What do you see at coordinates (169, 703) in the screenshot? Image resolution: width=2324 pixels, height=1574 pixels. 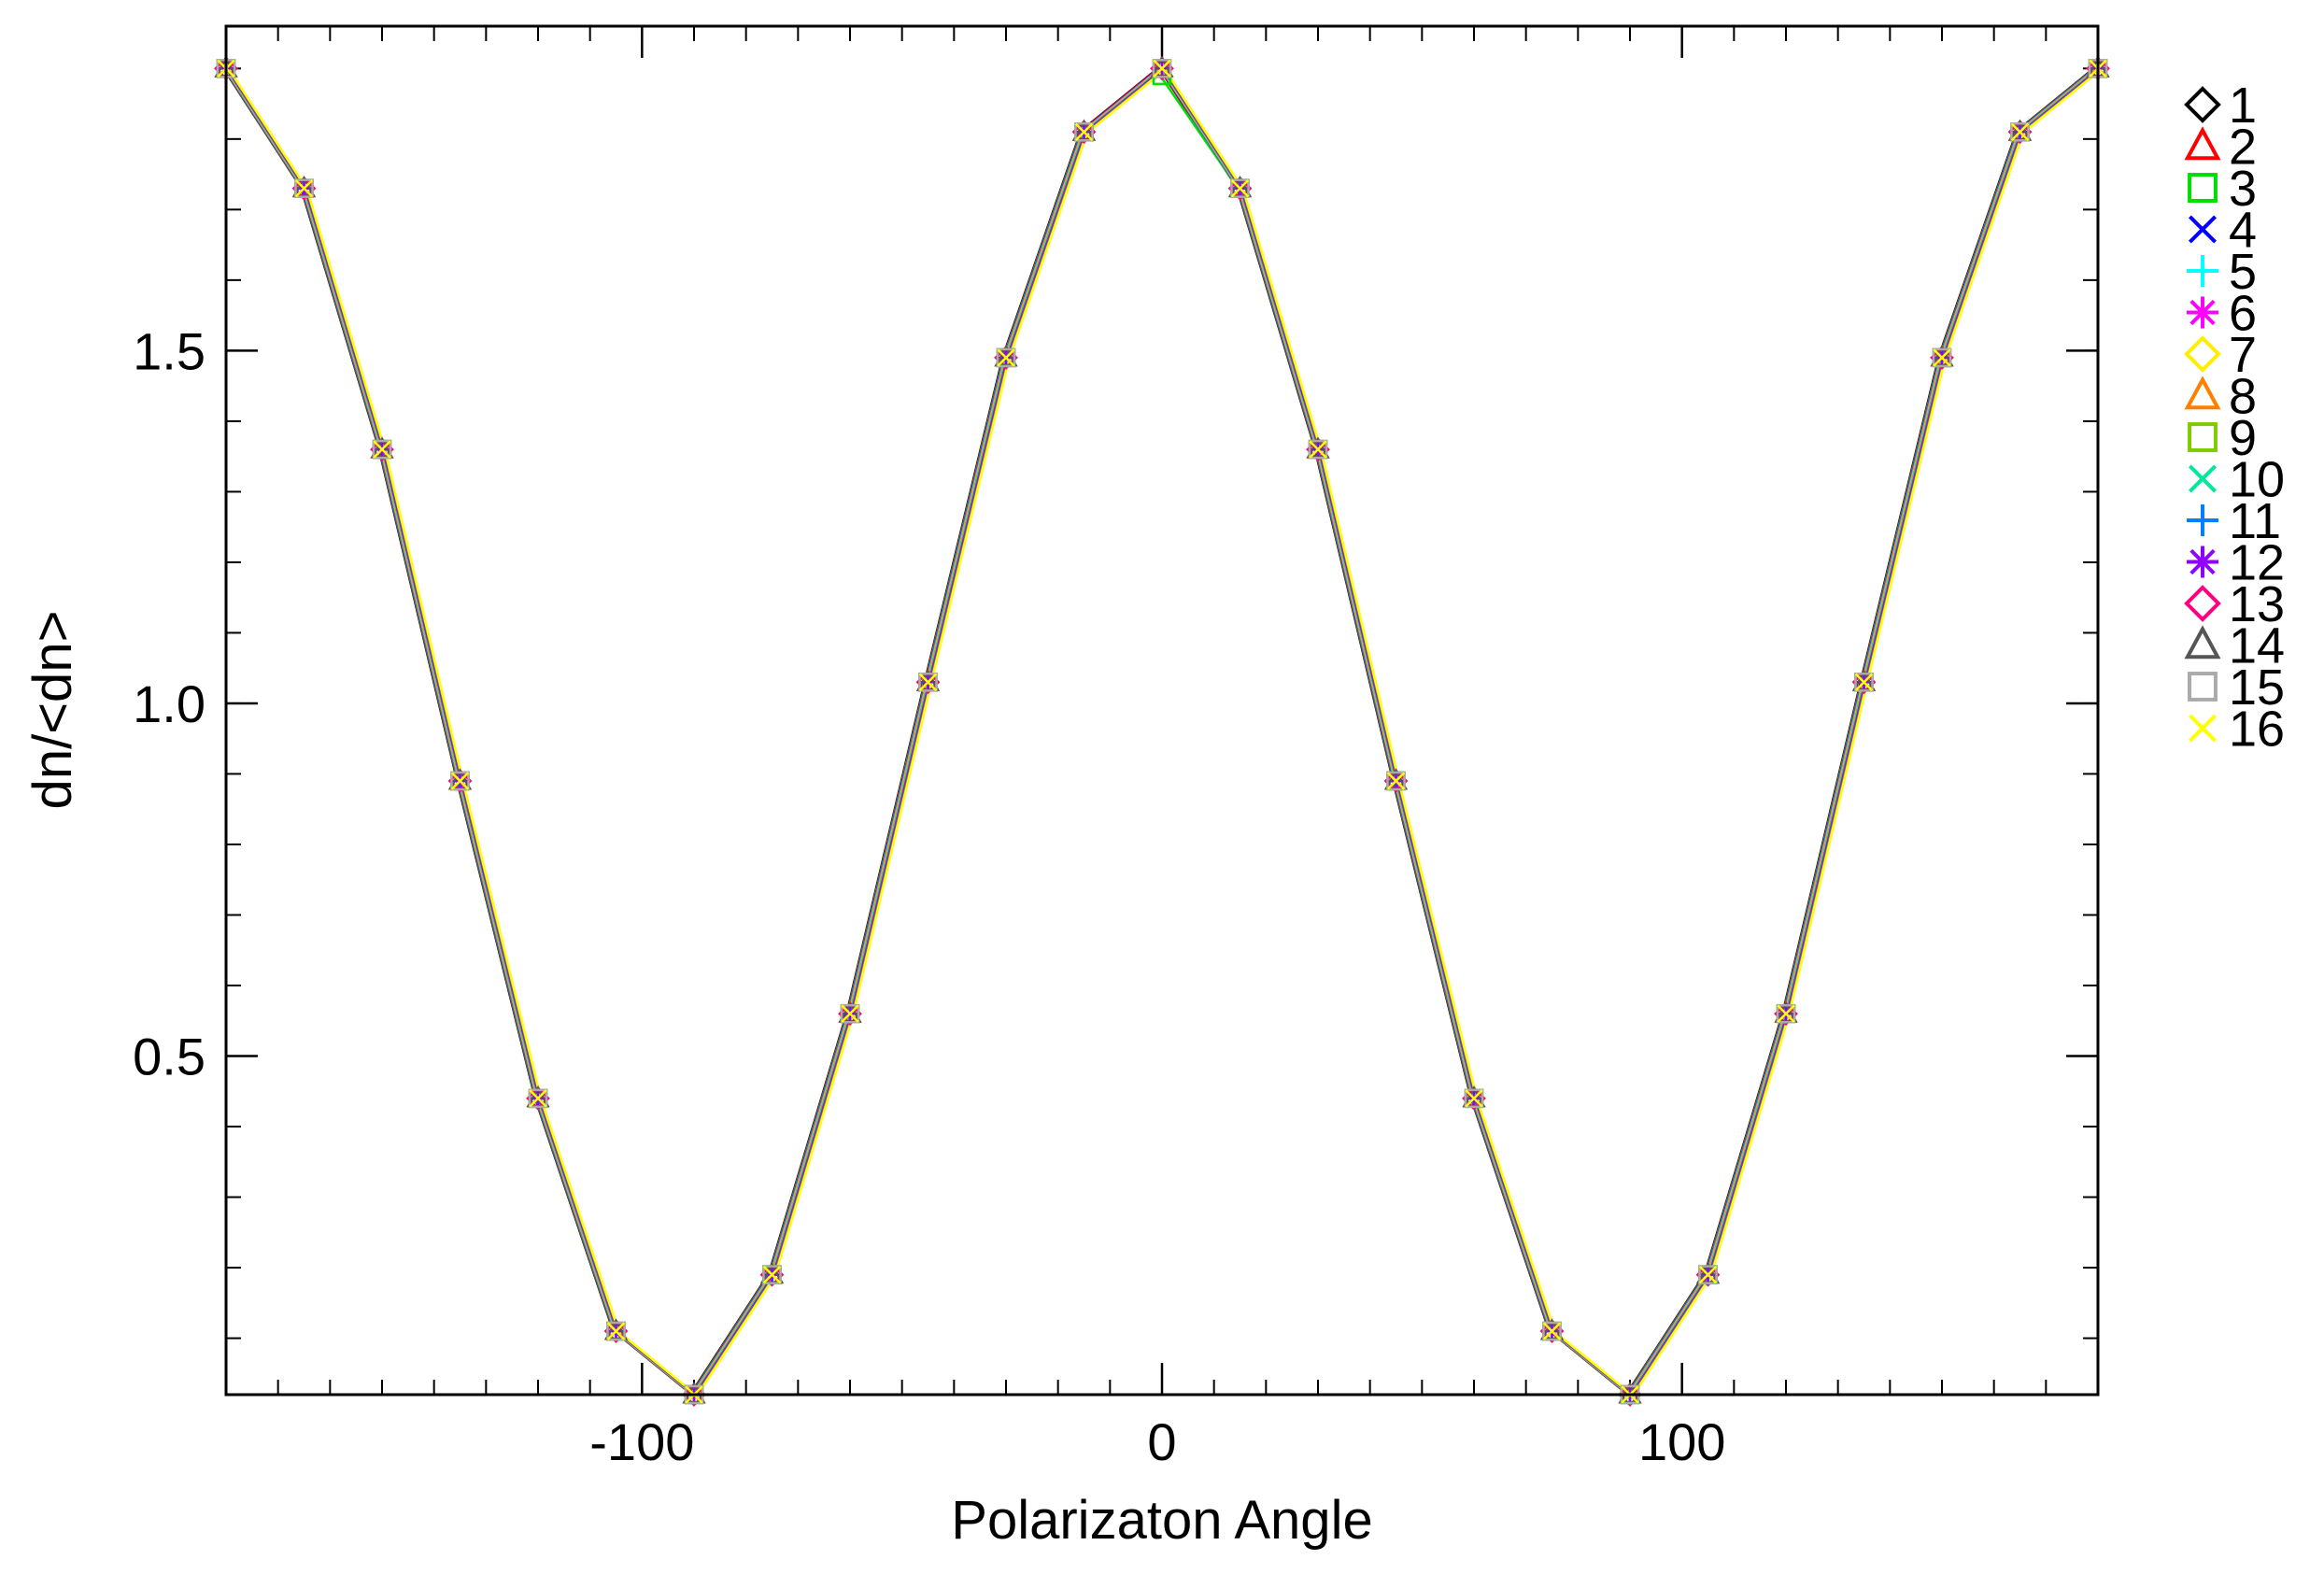 I see `y-tick-label: 1.0` at bounding box center [169, 703].